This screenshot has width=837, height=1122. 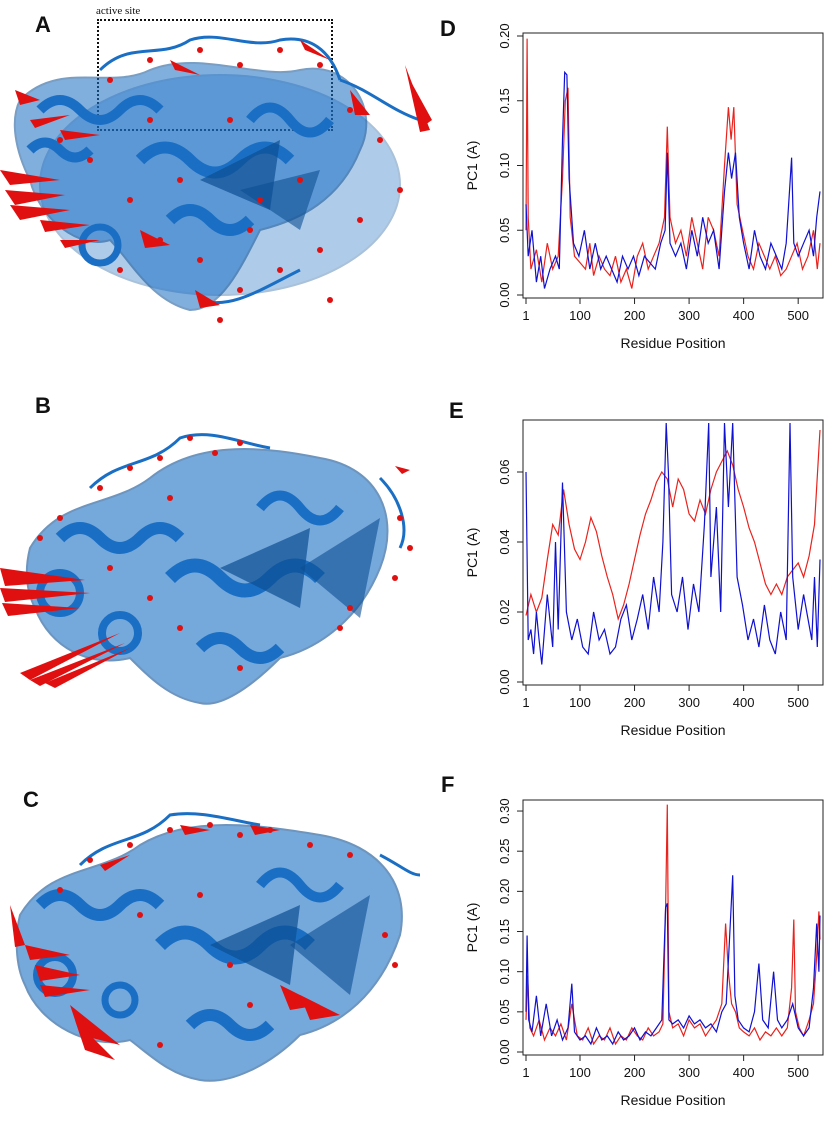 What do you see at coordinates (448, 28) in the screenshot?
I see `panel-letter-d: D` at bounding box center [448, 28].